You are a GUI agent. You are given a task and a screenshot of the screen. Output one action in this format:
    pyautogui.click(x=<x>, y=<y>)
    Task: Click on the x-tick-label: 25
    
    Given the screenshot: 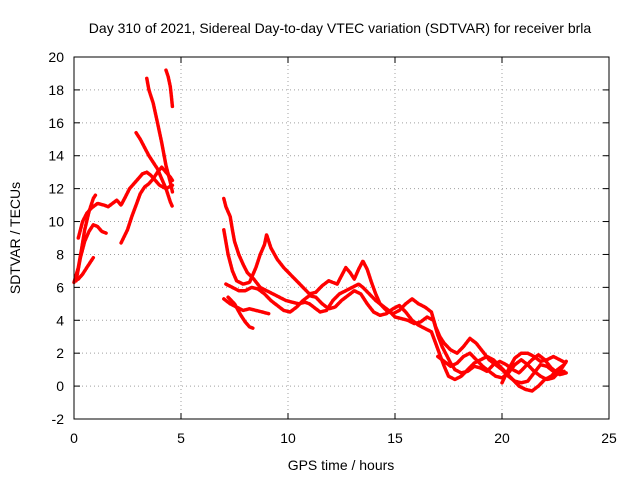 What is the action you would take?
    pyautogui.click(x=609, y=438)
    